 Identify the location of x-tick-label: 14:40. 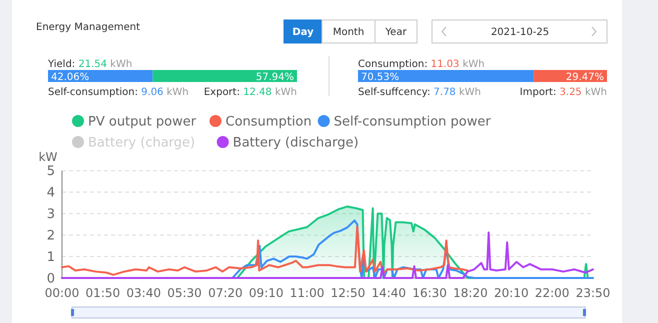
(388, 293).